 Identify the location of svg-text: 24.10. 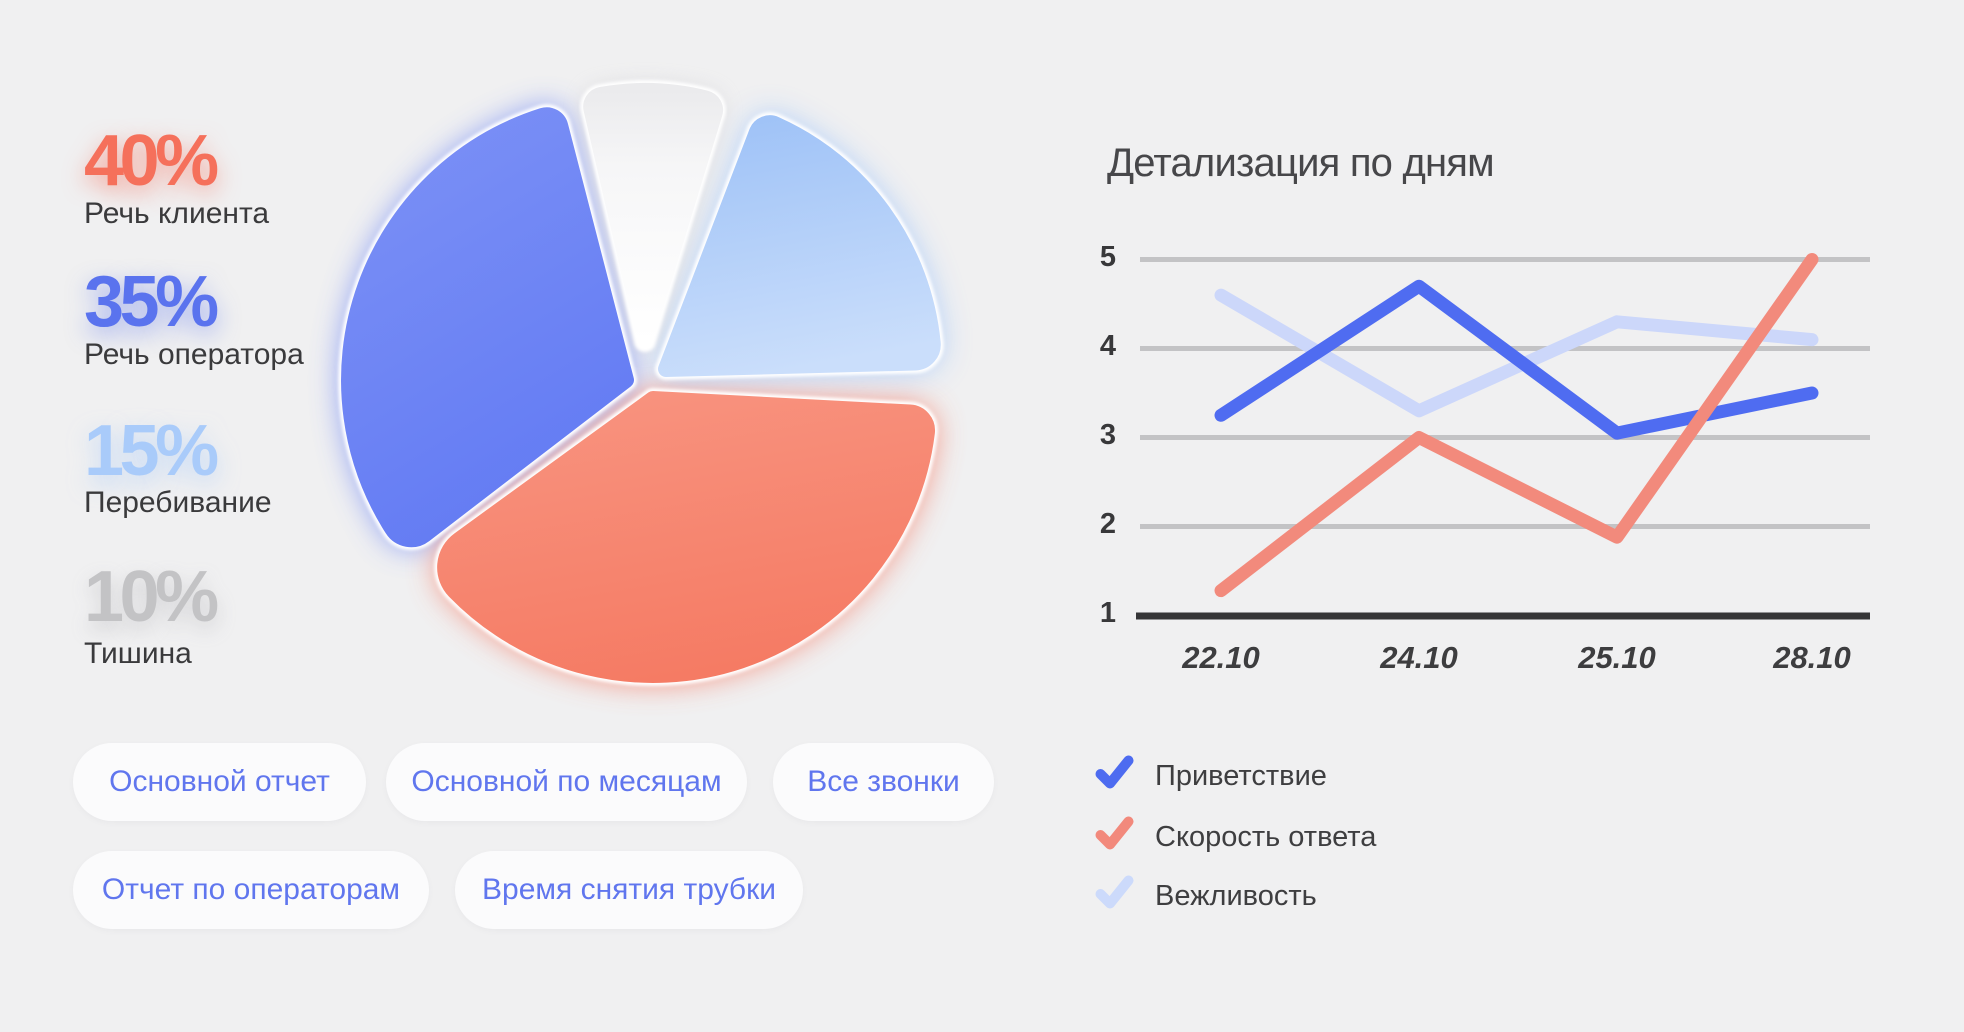
(1418, 657).